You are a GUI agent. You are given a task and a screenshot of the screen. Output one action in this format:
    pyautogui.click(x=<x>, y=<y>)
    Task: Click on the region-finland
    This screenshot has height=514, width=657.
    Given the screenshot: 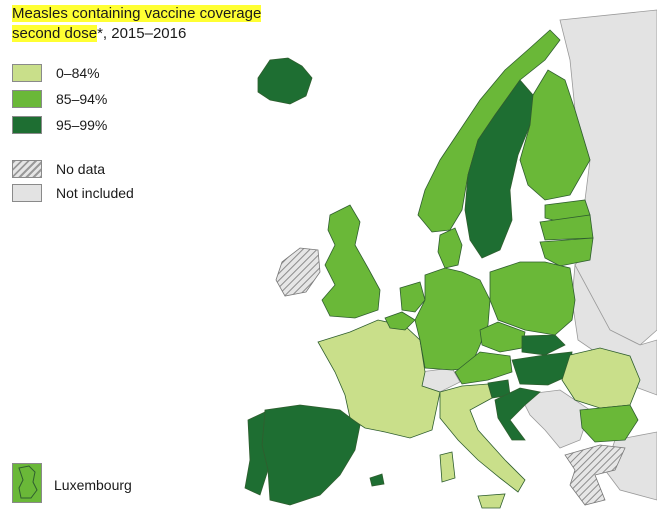 What is the action you would take?
    pyautogui.click(x=555, y=135)
    